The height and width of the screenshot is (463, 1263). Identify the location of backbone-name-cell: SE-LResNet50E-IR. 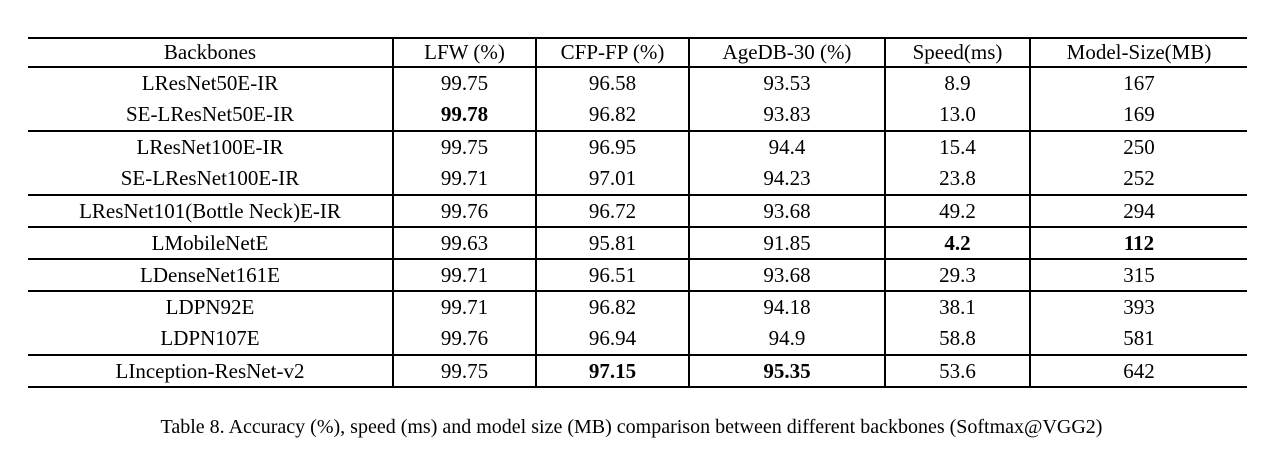
(210, 114).